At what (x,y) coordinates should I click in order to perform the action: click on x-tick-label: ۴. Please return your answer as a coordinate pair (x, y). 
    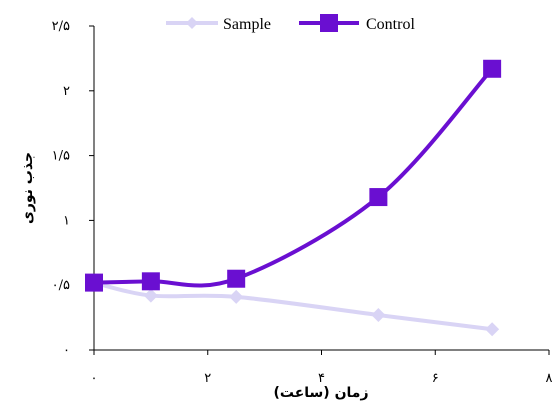
    Looking at the image, I should click on (321, 378).